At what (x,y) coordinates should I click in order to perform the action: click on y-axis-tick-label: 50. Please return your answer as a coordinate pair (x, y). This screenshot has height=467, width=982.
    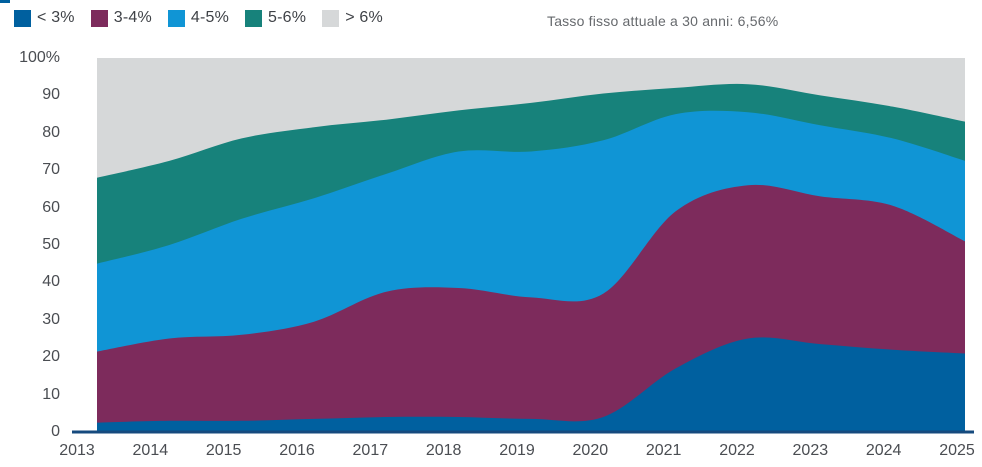
    Looking at the image, I should click on (51, 244).